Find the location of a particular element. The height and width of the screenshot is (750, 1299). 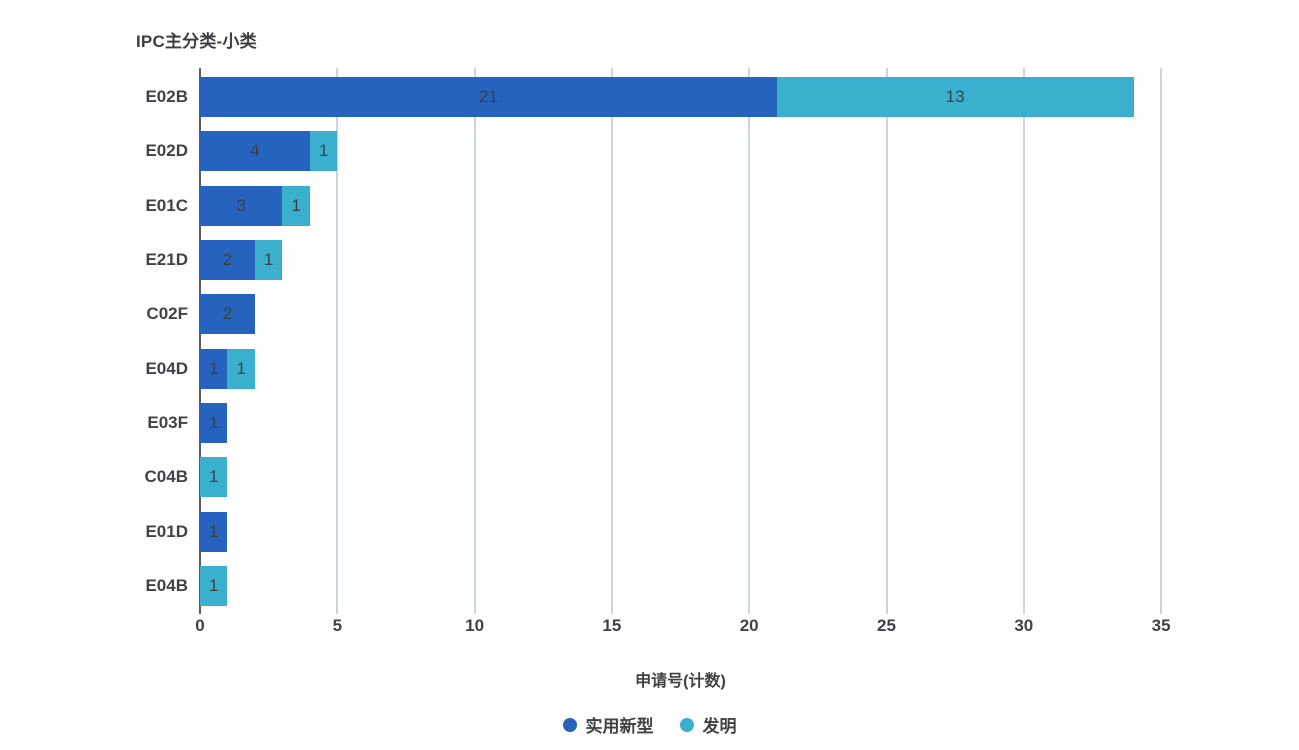

category-label-E01C: E01C is located at coordinates (166, 205).